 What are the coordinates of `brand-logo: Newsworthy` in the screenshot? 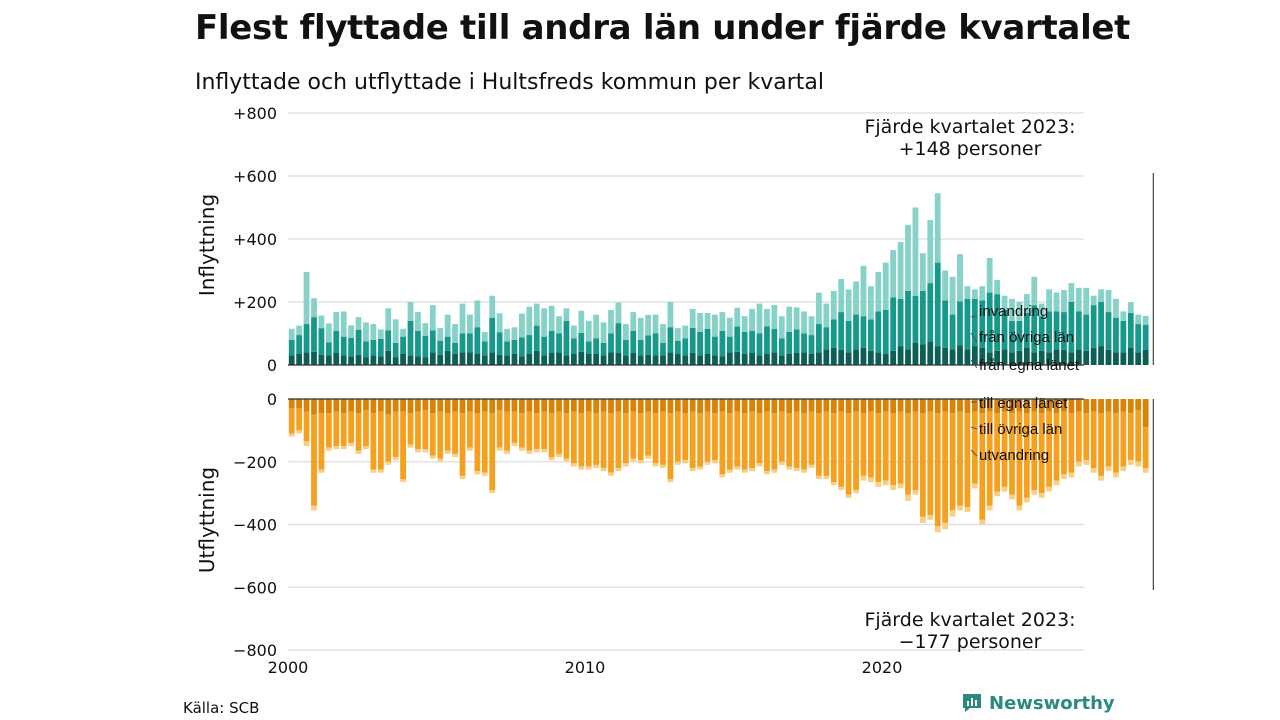 It's located at (1038, 703).